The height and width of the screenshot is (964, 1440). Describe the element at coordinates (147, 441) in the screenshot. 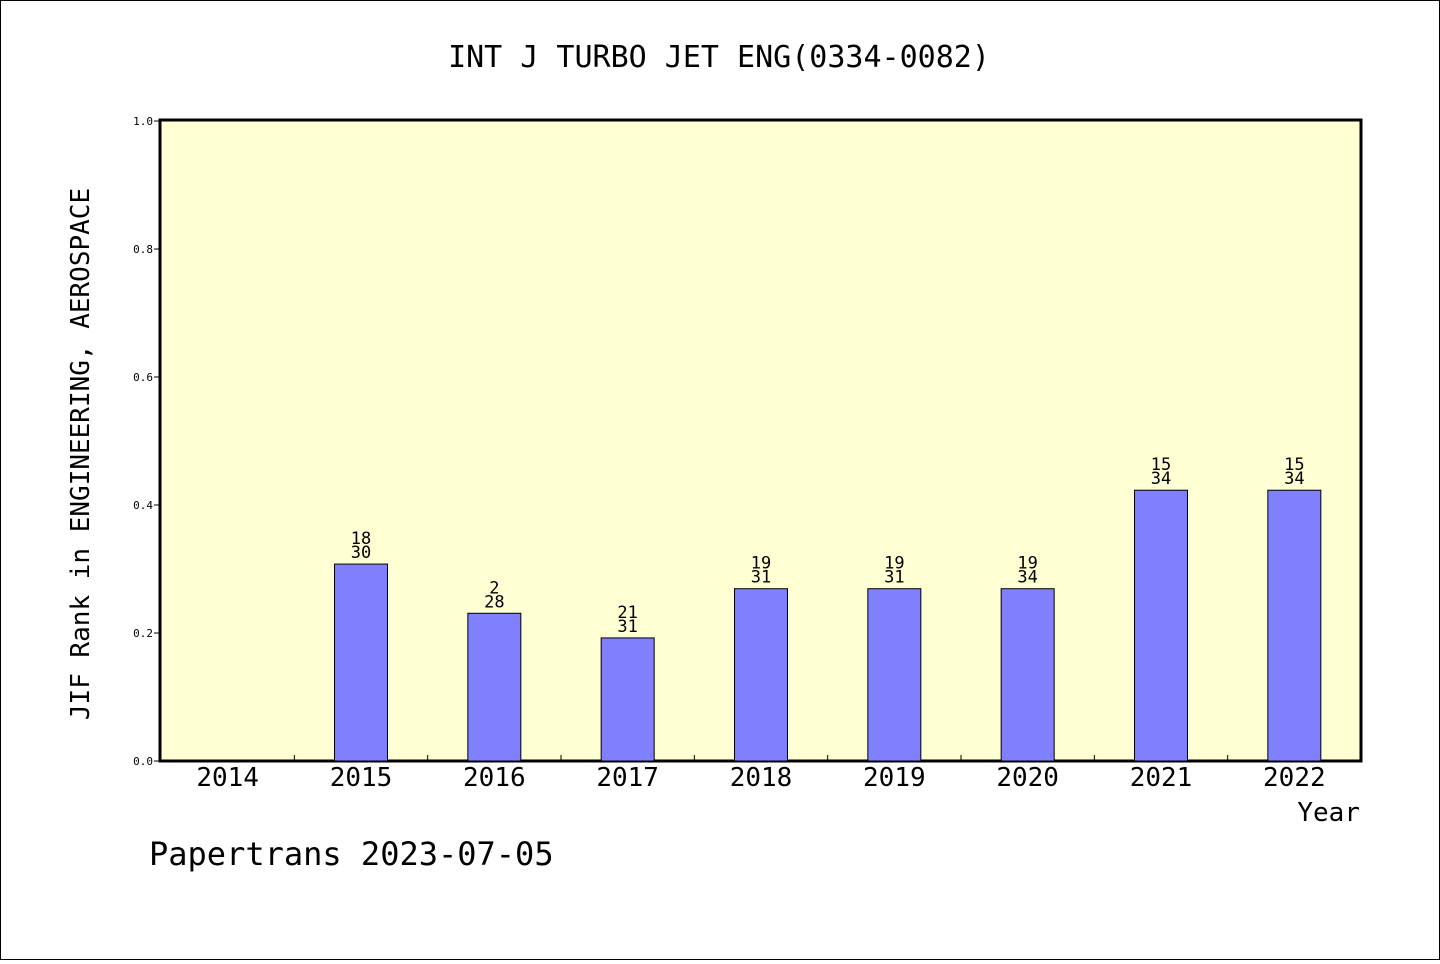

I see `y-axis: 0.0 0.2 0.4 0.6 0.8 1.0` at that location.